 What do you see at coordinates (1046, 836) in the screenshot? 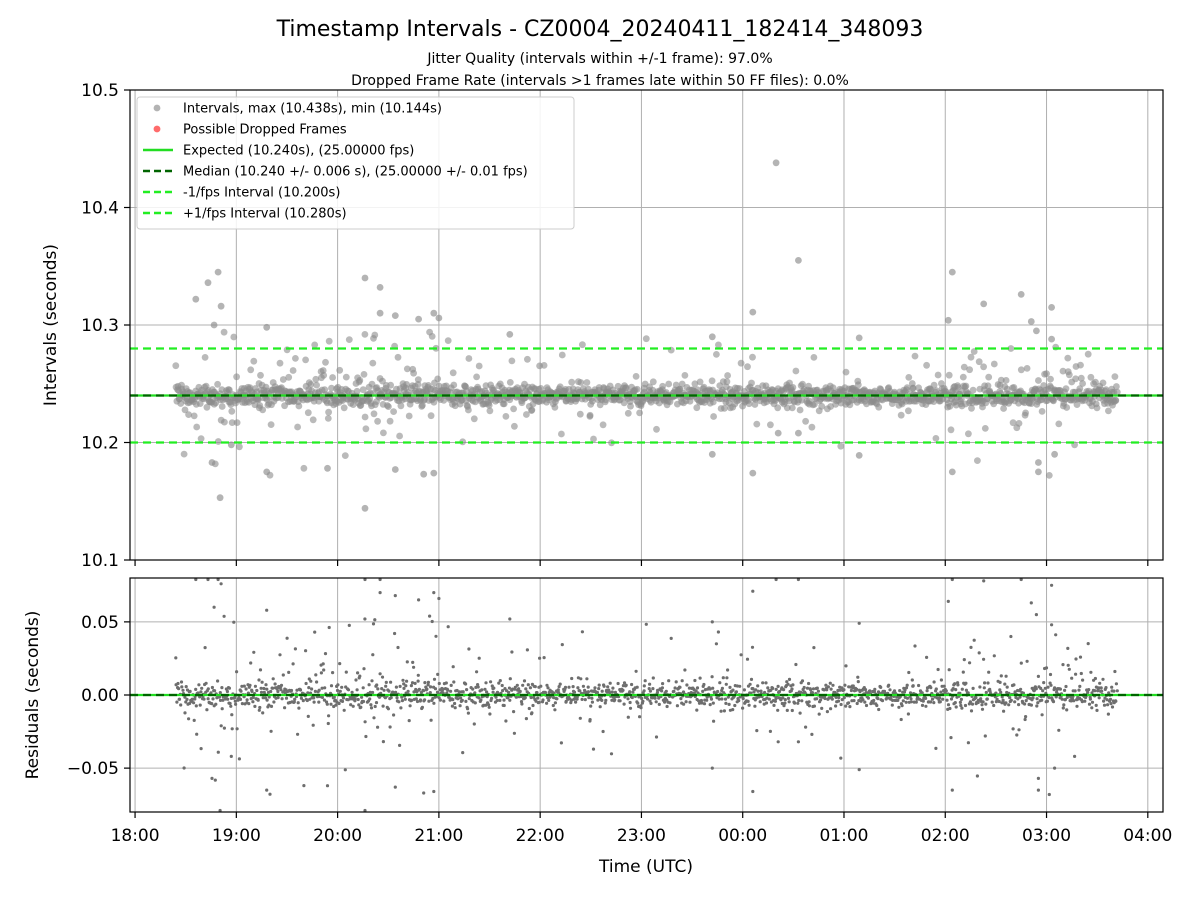
I see `x-tick-label: 03:00` at bounding box center [1046, 836].